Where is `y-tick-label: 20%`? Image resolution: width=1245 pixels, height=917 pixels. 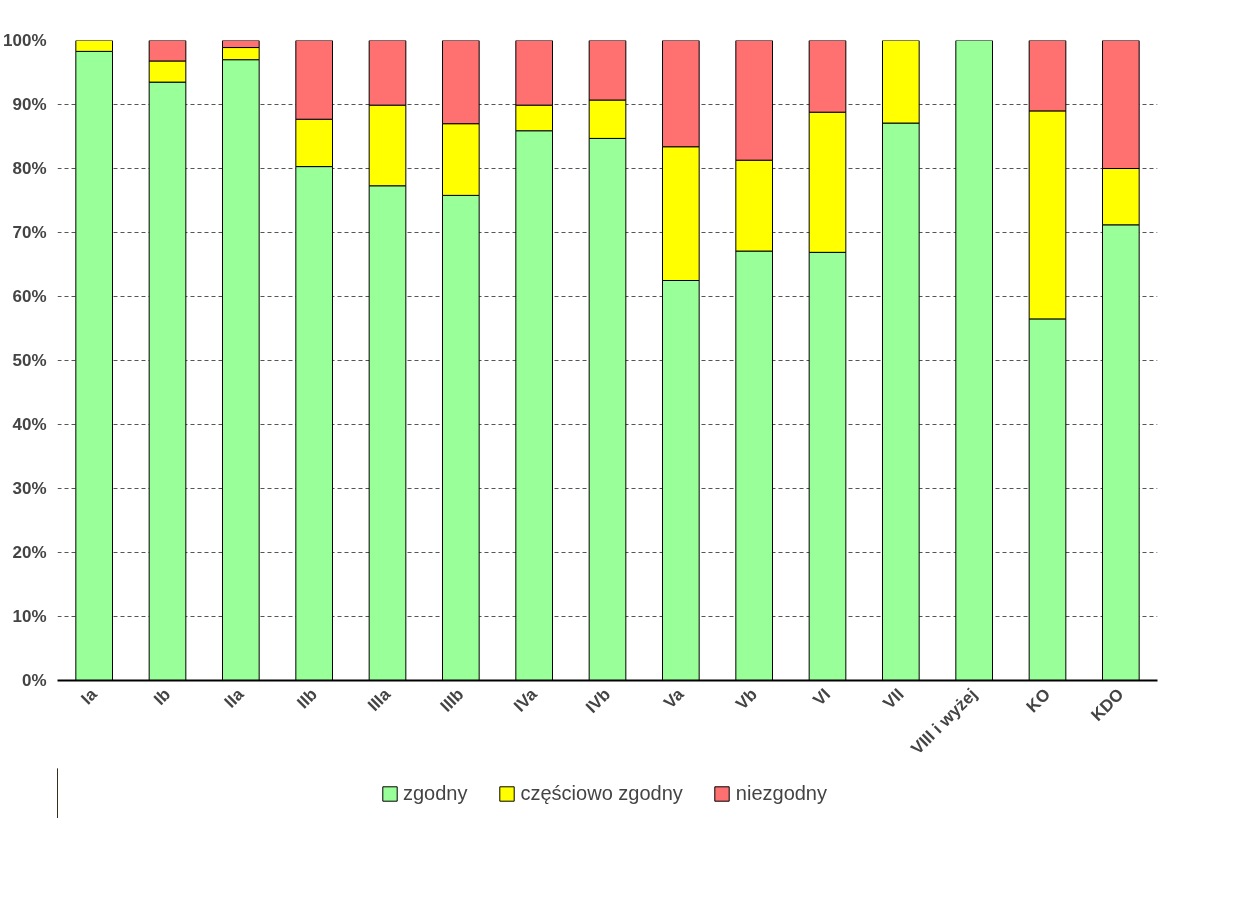 y-tick-label: 20% is located at coordinates (29, 552).